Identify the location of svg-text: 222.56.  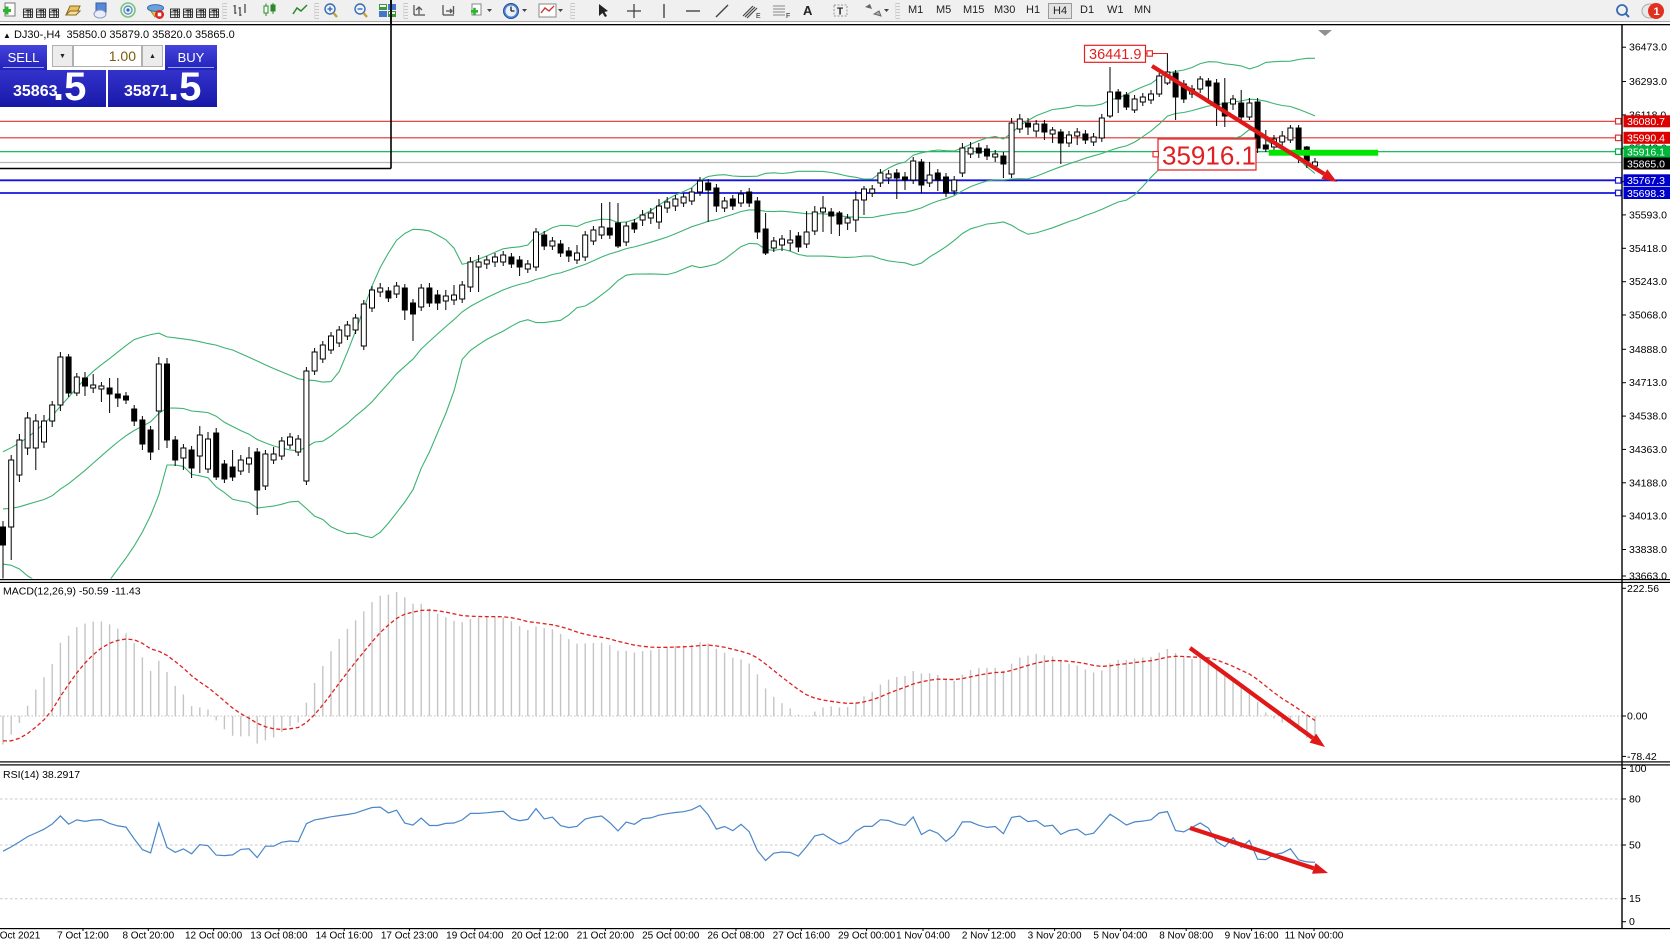
(1643, 589).